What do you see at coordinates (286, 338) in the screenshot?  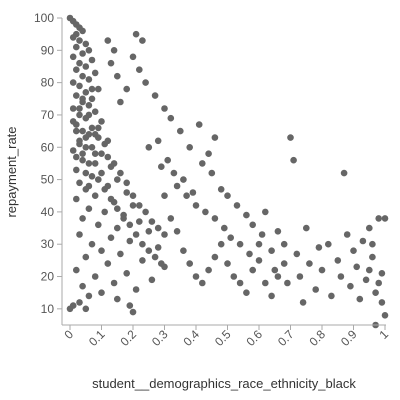 I see `x-tick-label: 0.7` at bounding box center [286, 338].